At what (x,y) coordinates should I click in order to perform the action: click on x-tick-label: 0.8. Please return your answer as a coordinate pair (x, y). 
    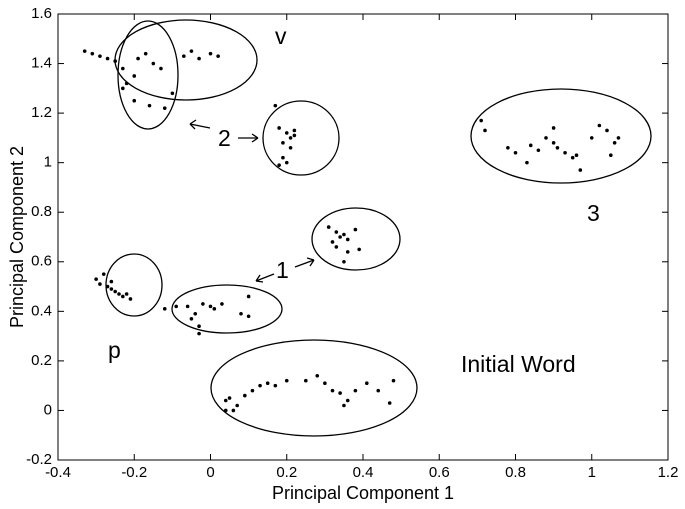
    Looking at the image, I should click on (515, 472).